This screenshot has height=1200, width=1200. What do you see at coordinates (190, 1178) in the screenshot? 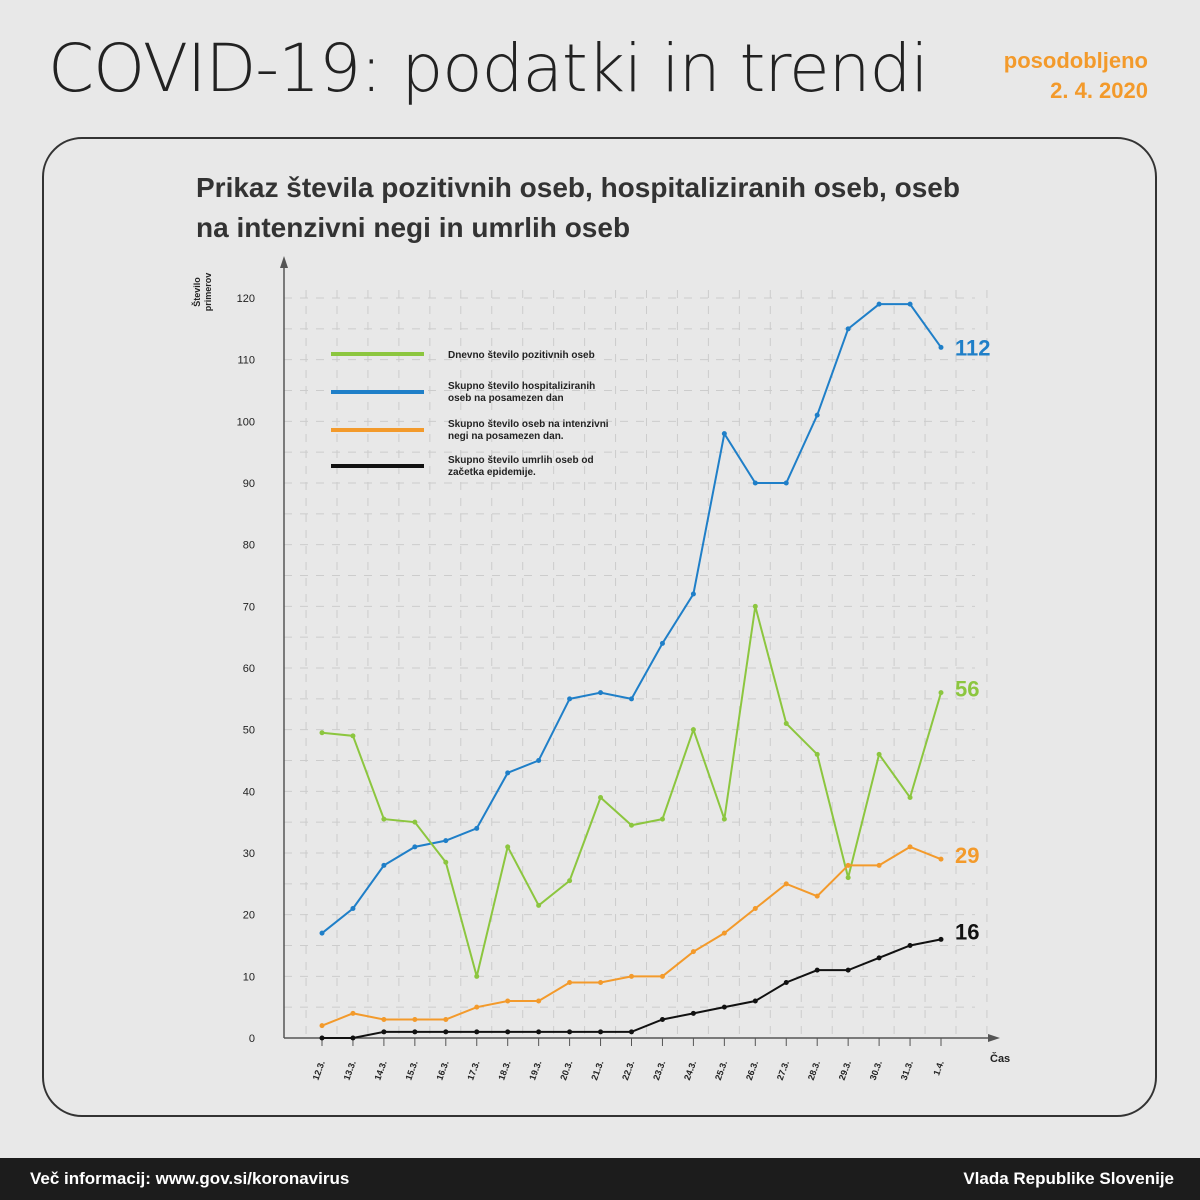
I see `footer-info-link: Več informacij: www.gov.si/koronavirus` at bounding box center [190, 1178].